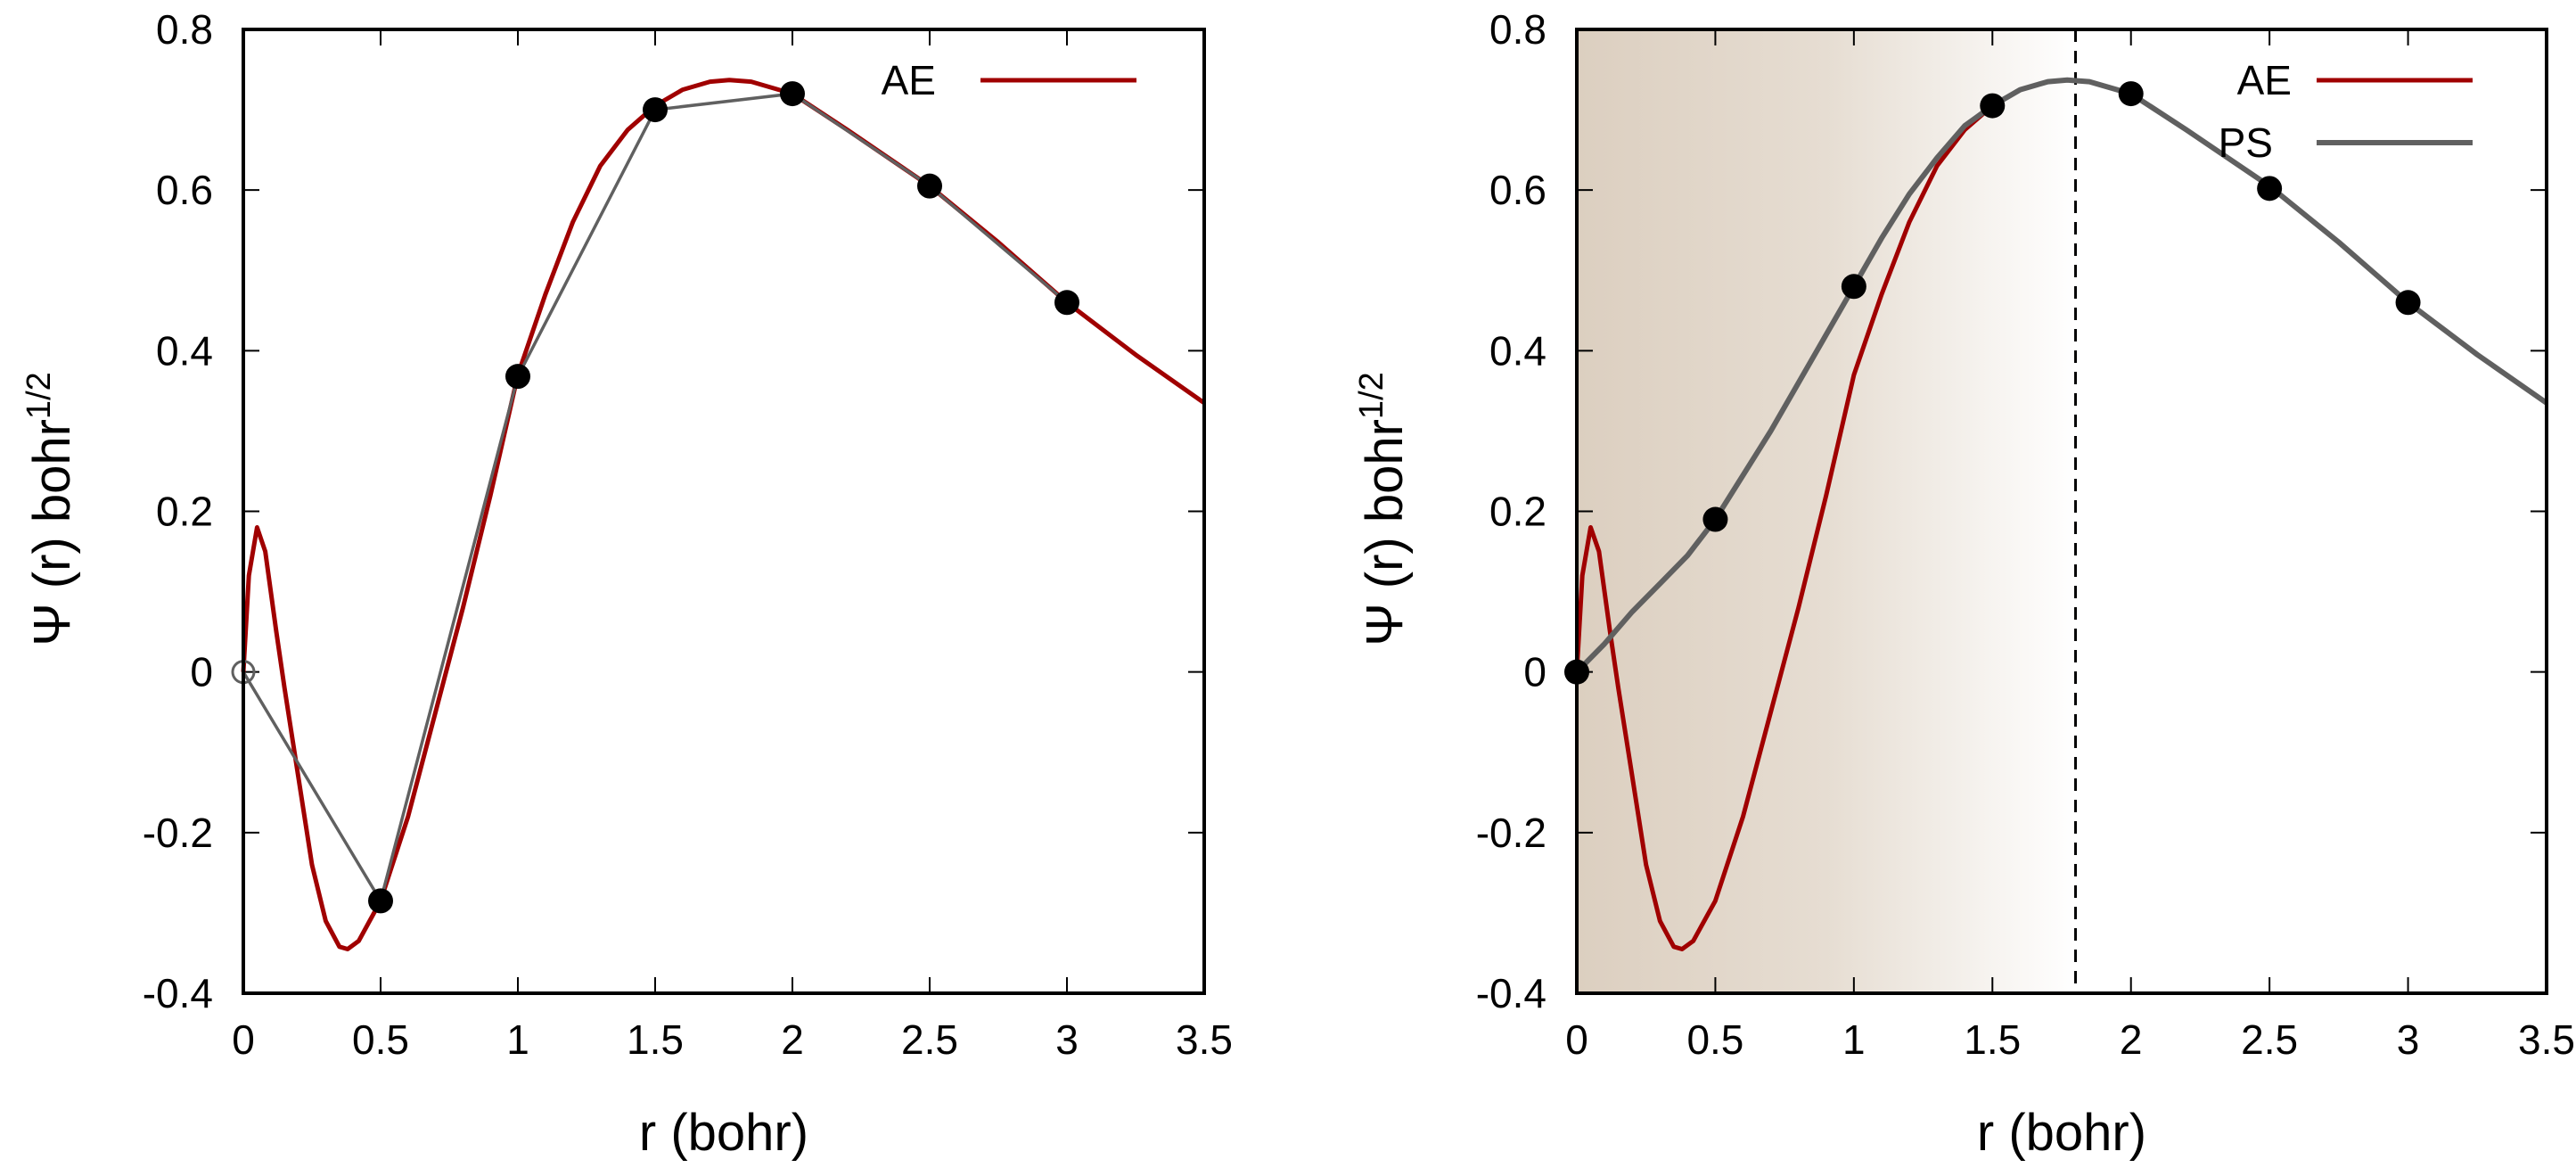  Describe the element at coordinates (1821, 514) in the screenshot. I see `series-line-ae` at that location.